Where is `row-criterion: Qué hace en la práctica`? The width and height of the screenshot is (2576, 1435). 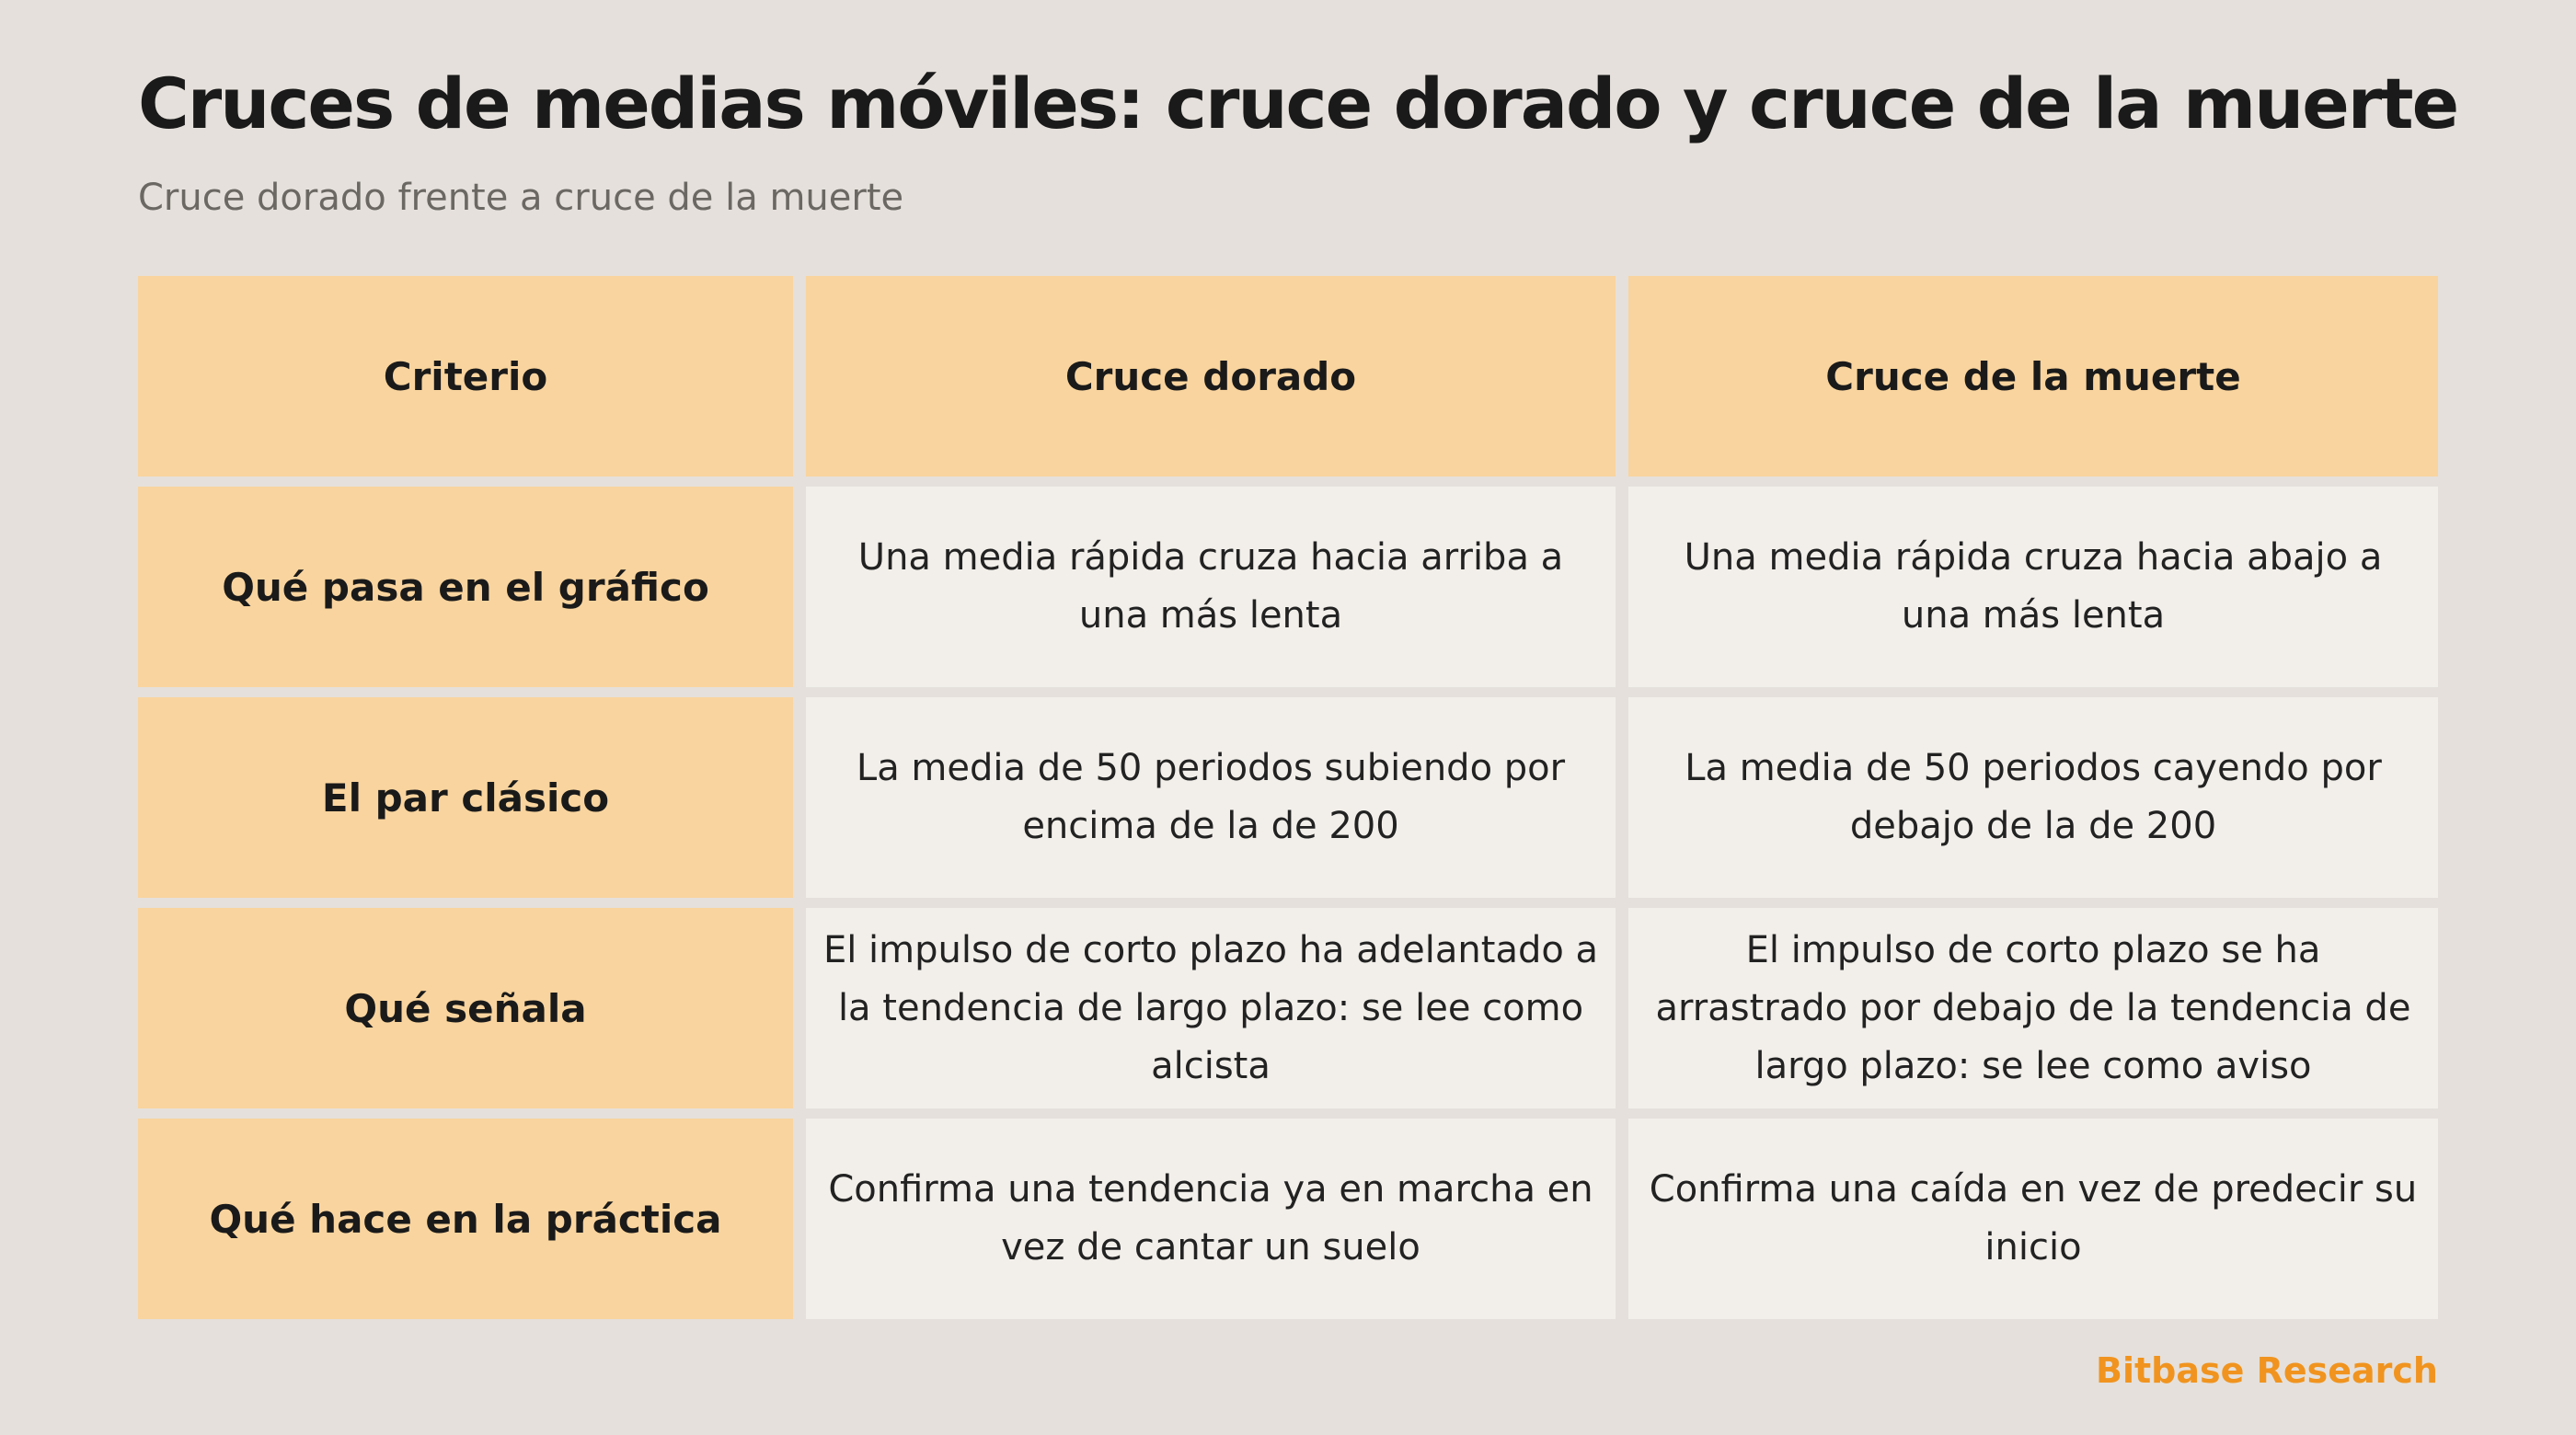 row-criterion: Qué hace en la práctica is located at coordinates (465, 1219).